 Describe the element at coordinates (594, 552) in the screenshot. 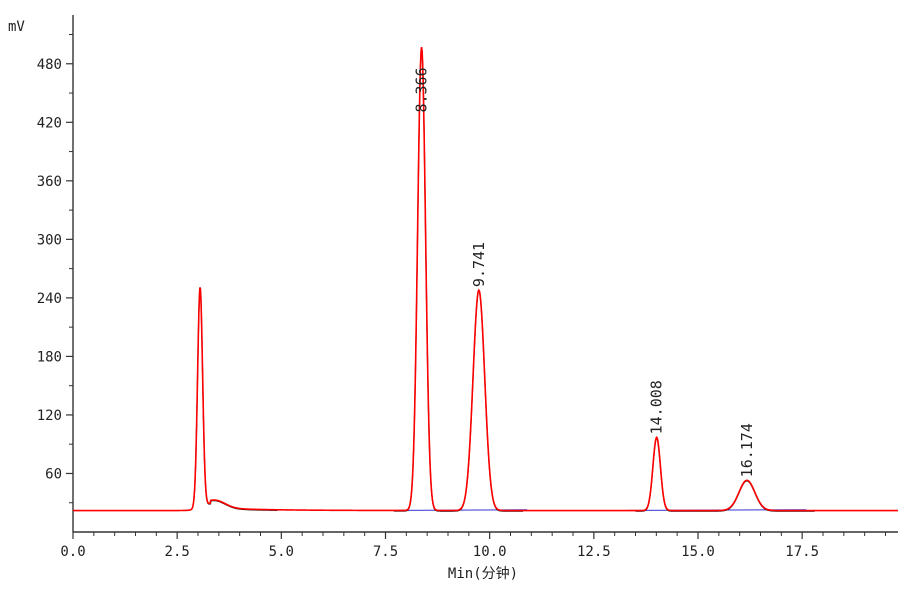

I see `x-tick-label: 12.5` at that location.